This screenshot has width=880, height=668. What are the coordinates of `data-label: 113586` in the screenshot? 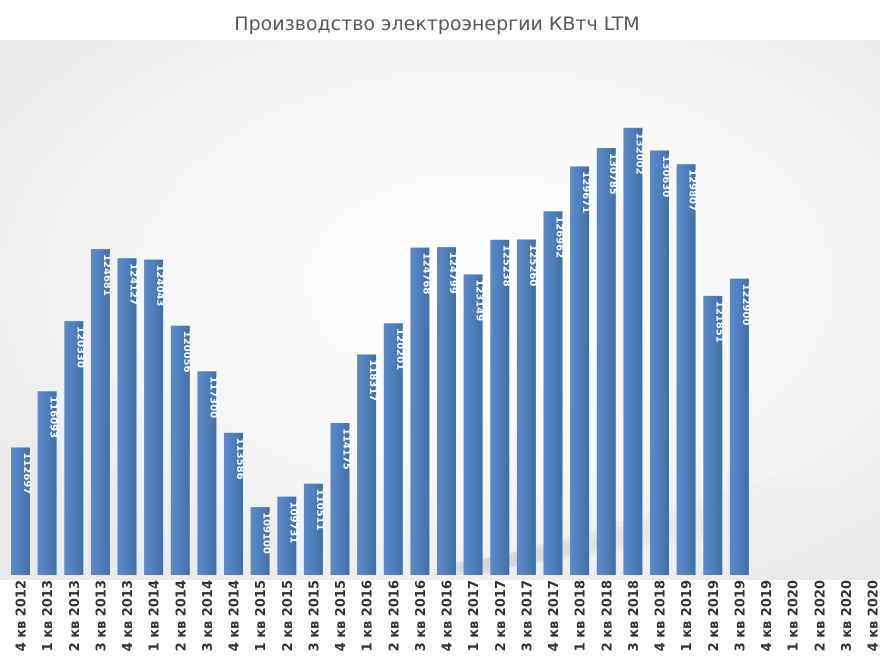 It's located at (239, 459).